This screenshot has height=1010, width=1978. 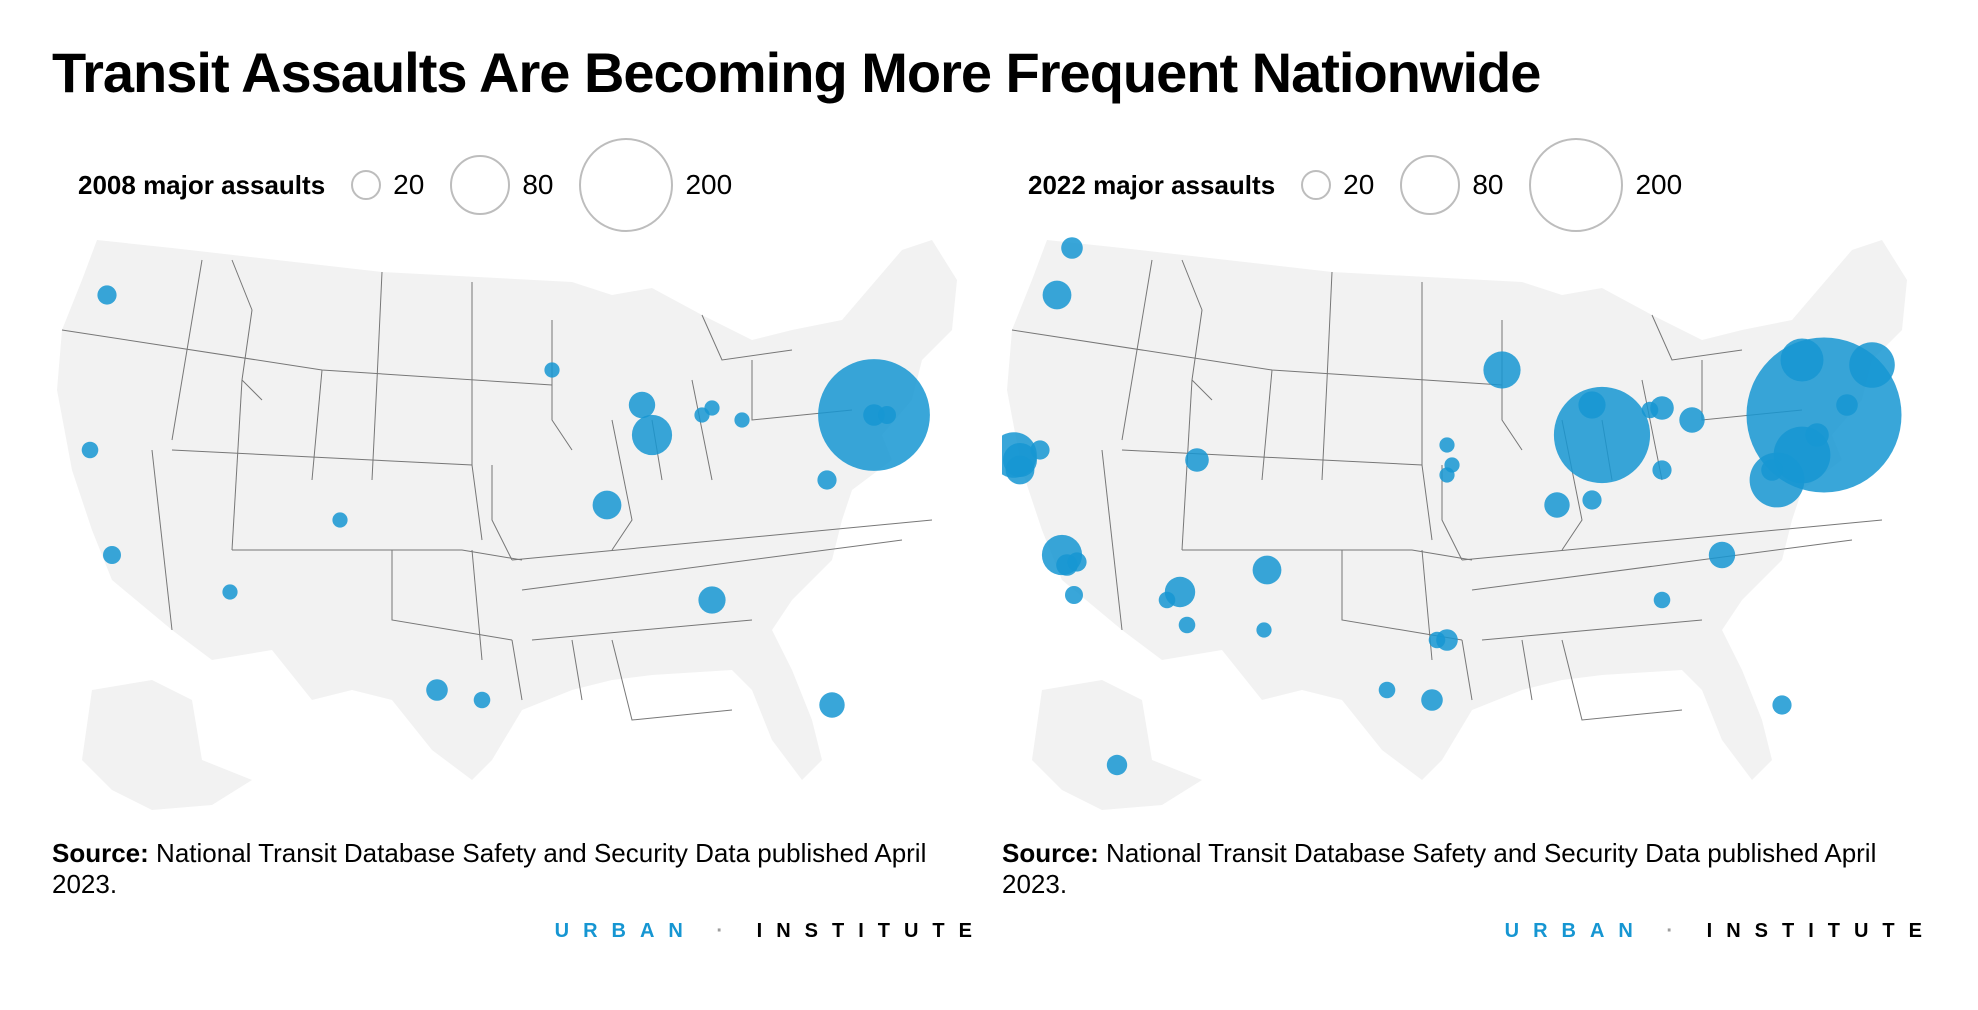 What do you see at coordinates (230, 592) in the screenshot?
I see `city-bubble: Phoenix, AZ: 5` at bounding box center [230, 592].